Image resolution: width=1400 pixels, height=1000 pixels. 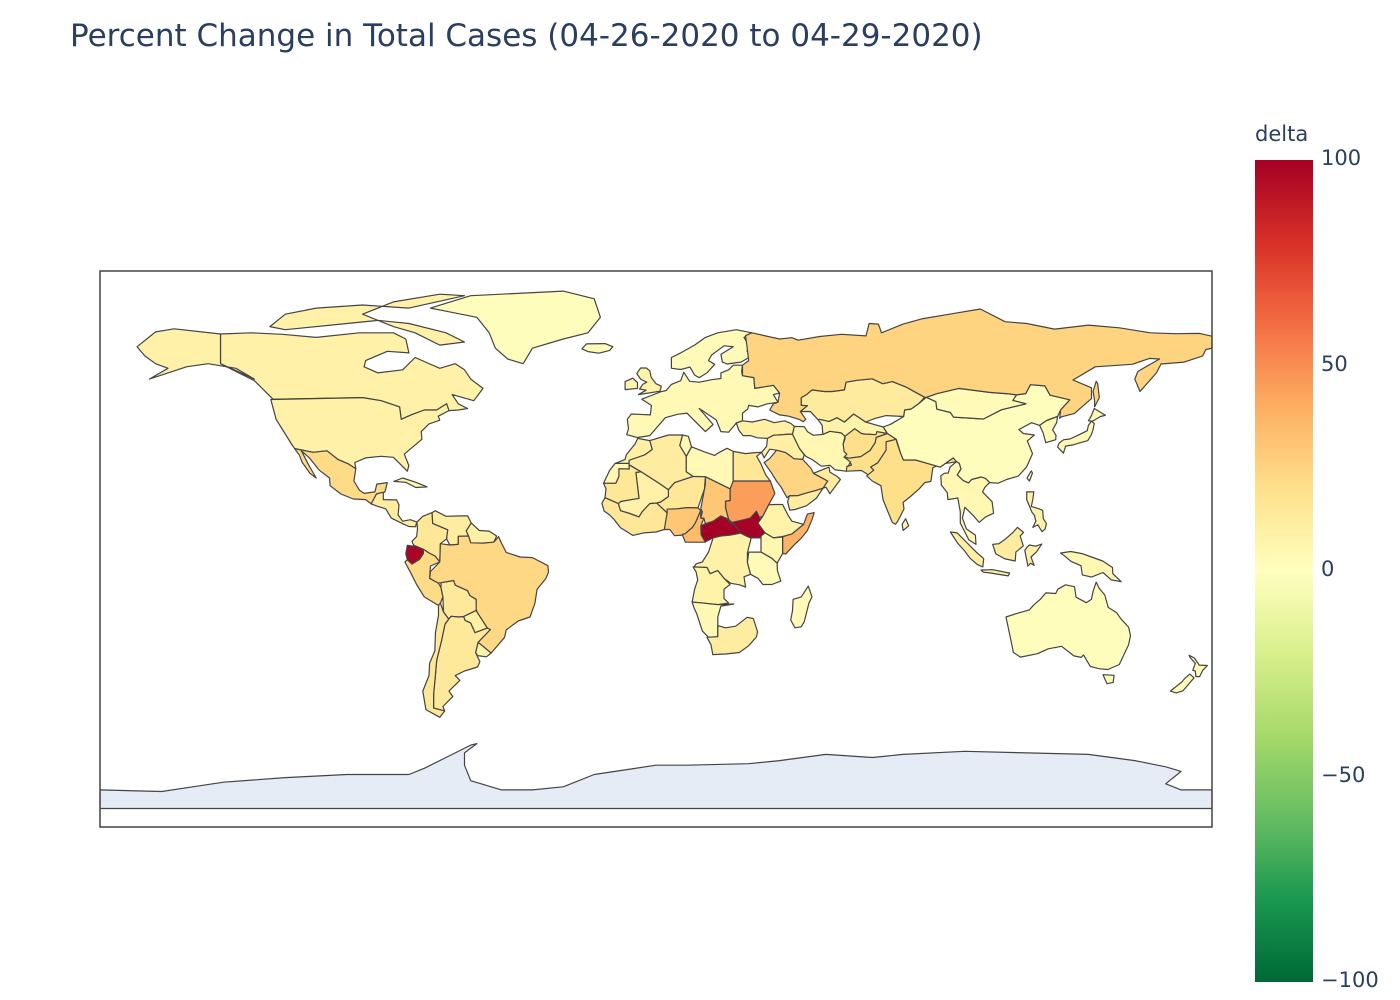 I want to click on country-iceland, so click(x=597, y=348).